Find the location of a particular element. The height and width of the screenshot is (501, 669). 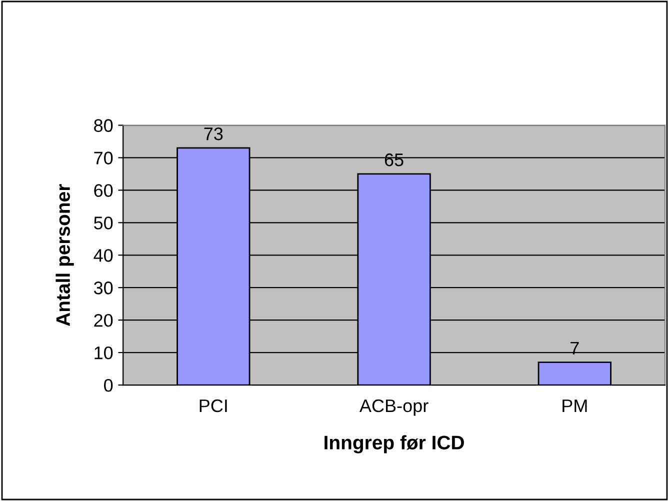

x-tick-label: ACB-opr is located at coordinates (393, 407).